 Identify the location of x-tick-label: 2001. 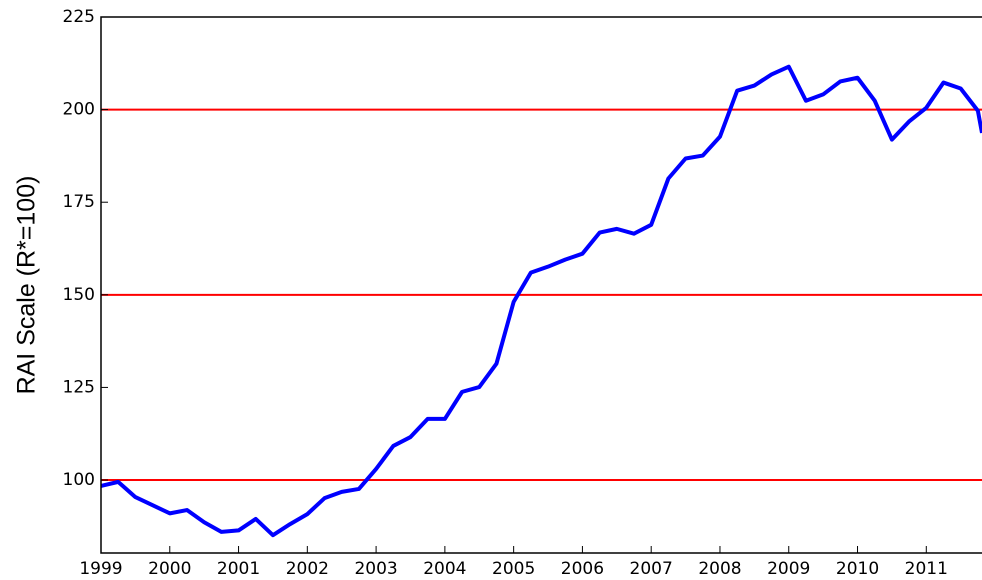
(238, 569).